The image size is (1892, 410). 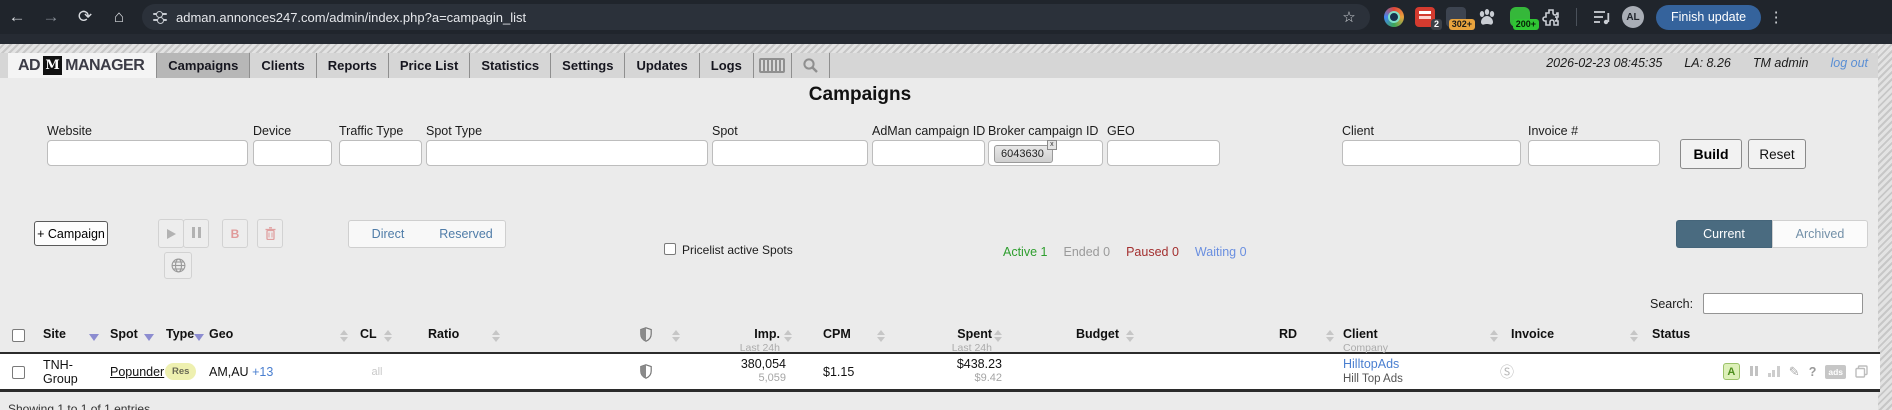 What do you see at coordinates (18, 335) in the screenshot?
I see `select-all-checkbox` at bounding box center [18, 335].